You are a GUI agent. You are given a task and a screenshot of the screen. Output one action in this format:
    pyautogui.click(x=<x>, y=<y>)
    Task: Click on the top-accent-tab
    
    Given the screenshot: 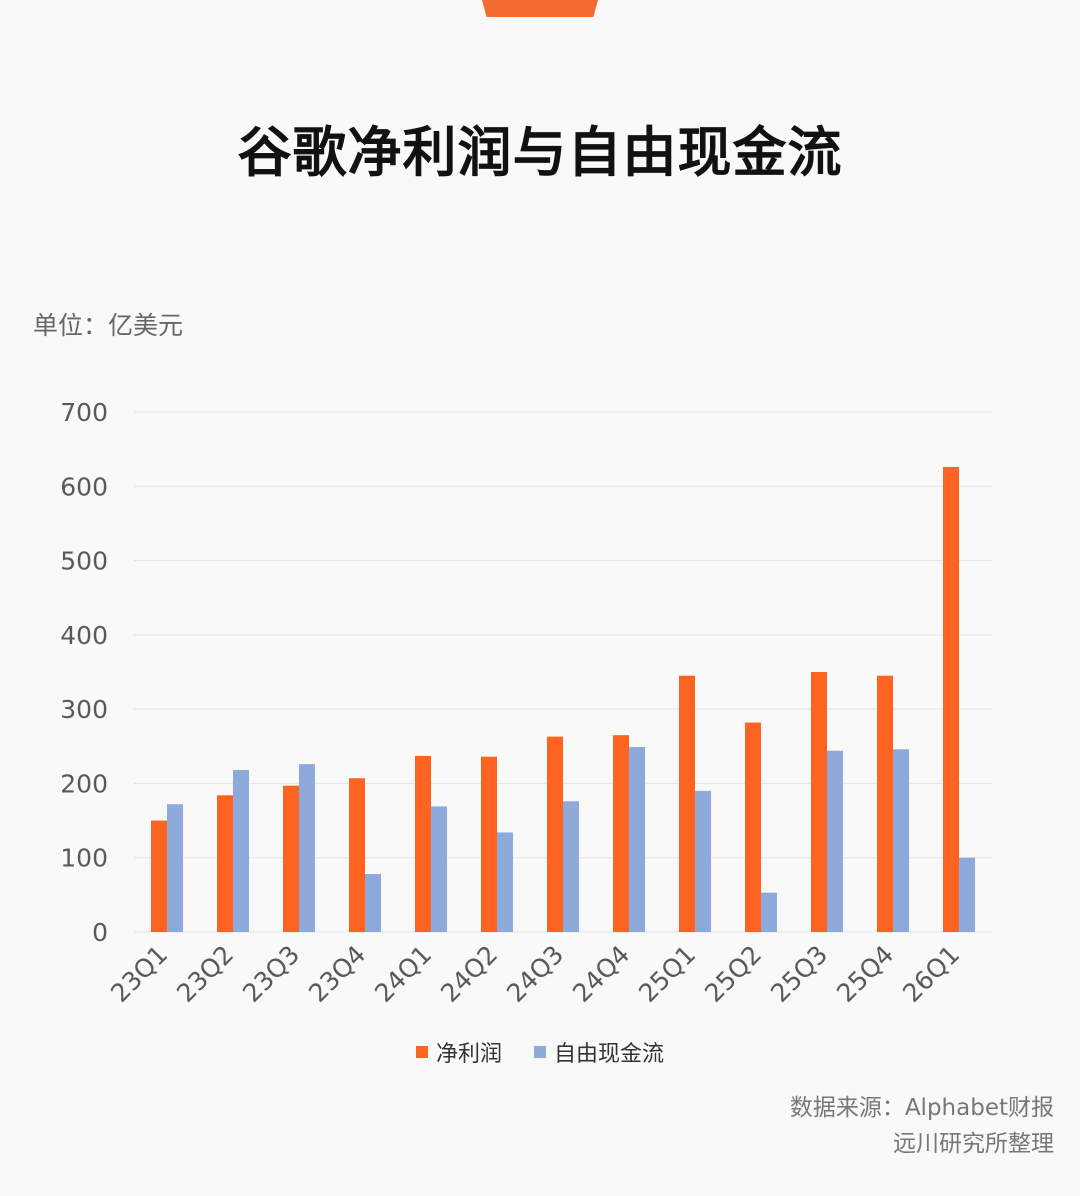 What is the action you would take?
    pyautogui.click(x=540, y=8)
    